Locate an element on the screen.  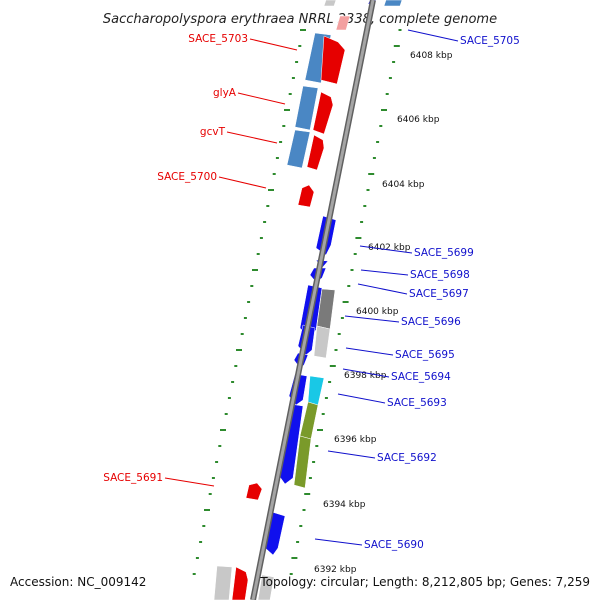
scale-label: 6402 kbp is located at coordinates (389, 248).